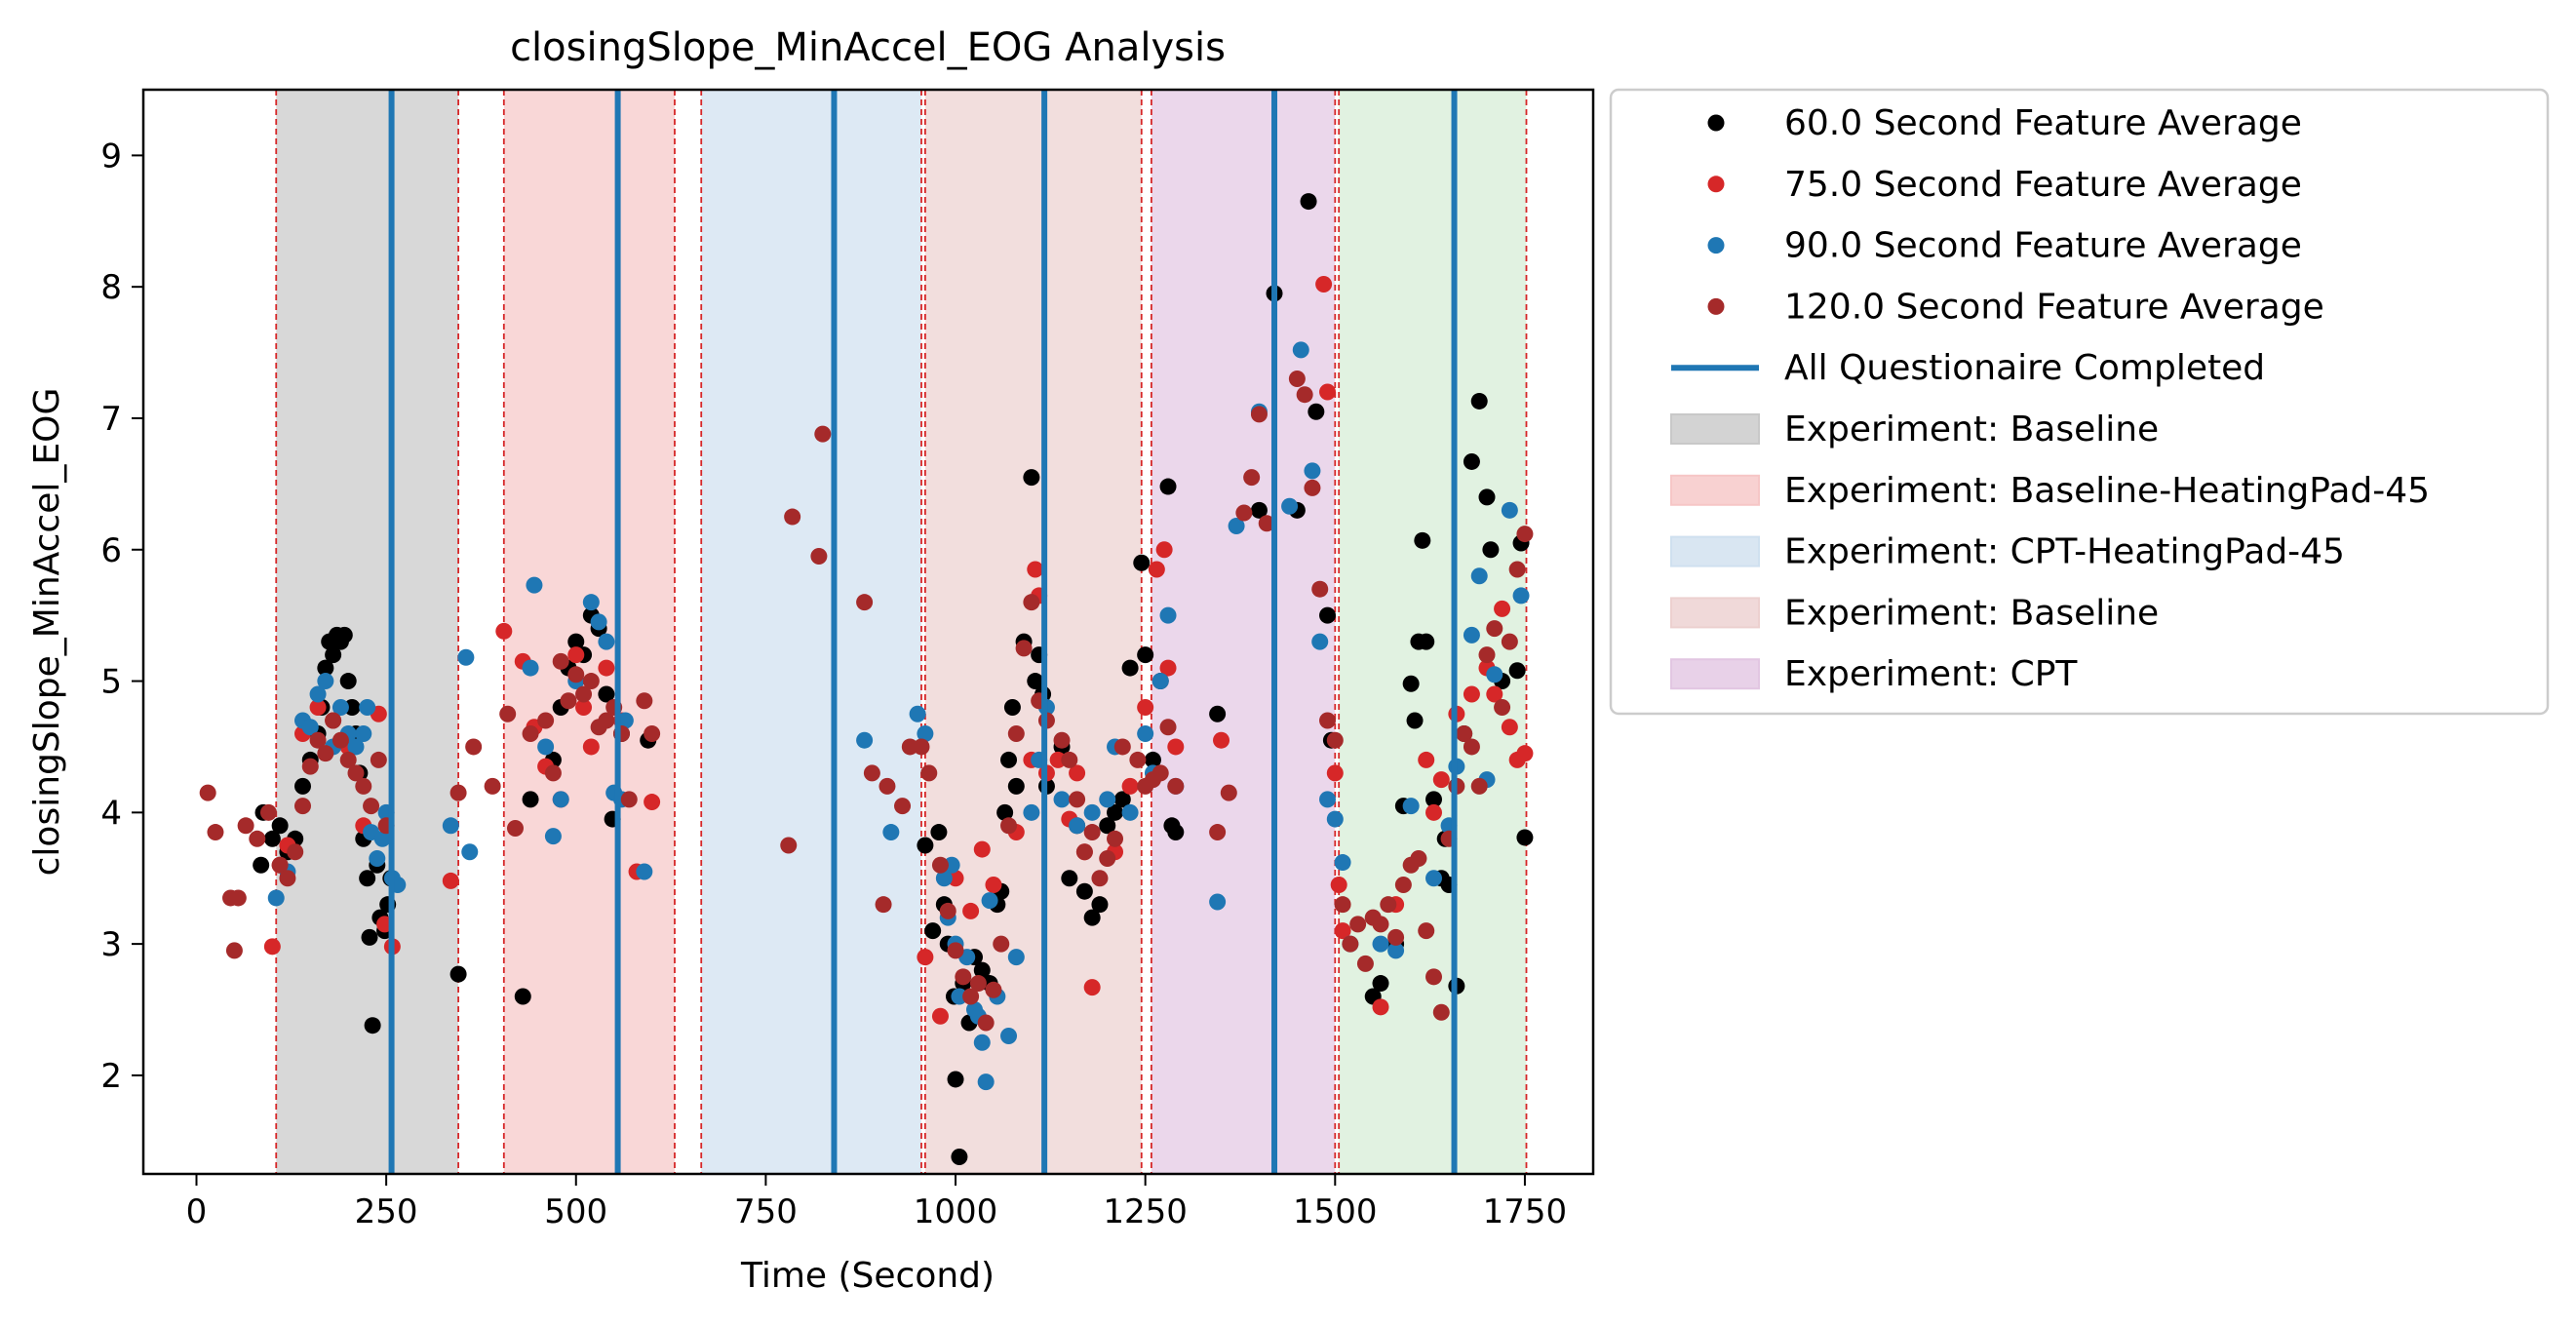 The height and width of the screenshot is (1327, 2576). What do you see at coordinates (1335, 1211) in the screenshot?
I see `x-tick-label-6: 1500` at bounding box center [1335, 1211].